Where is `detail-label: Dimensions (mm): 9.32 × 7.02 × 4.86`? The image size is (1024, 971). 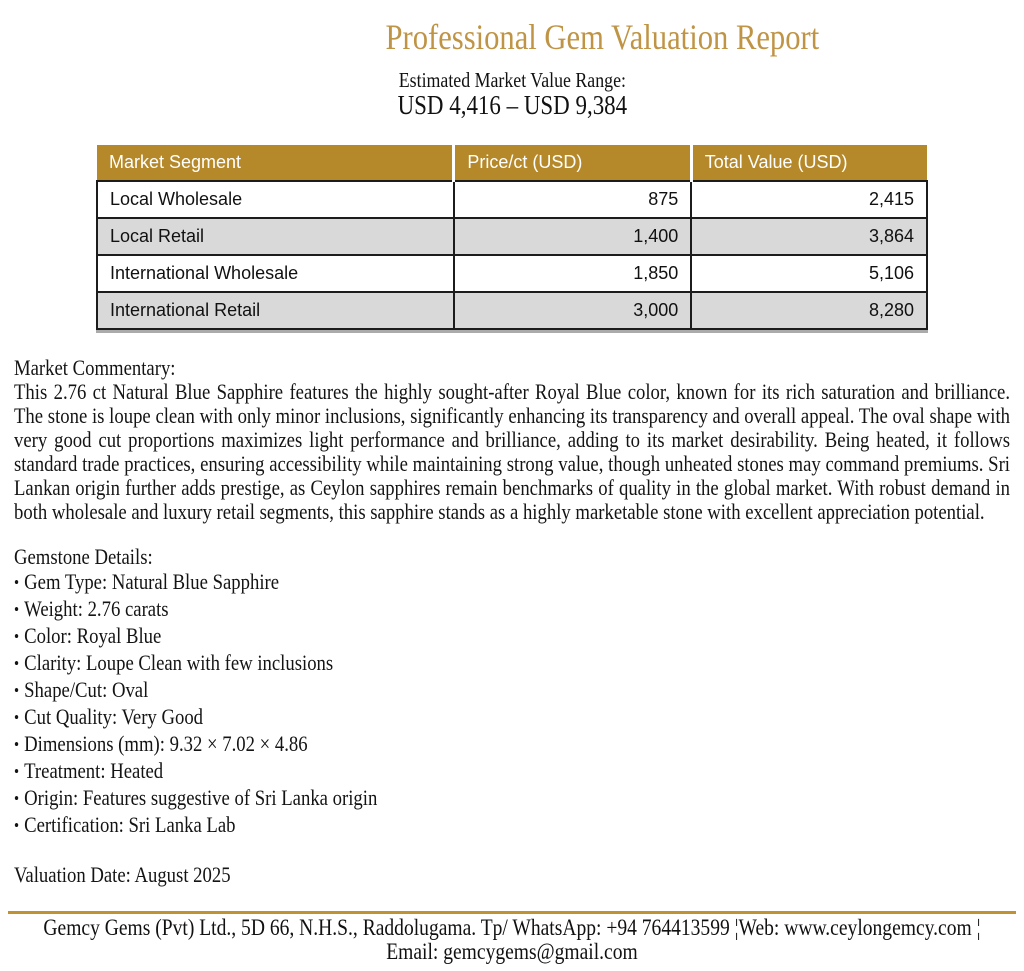
detail-label: Dimensions (mm): 9.32 × 7.02 × 4.86 is located at coordinates (166, 743).